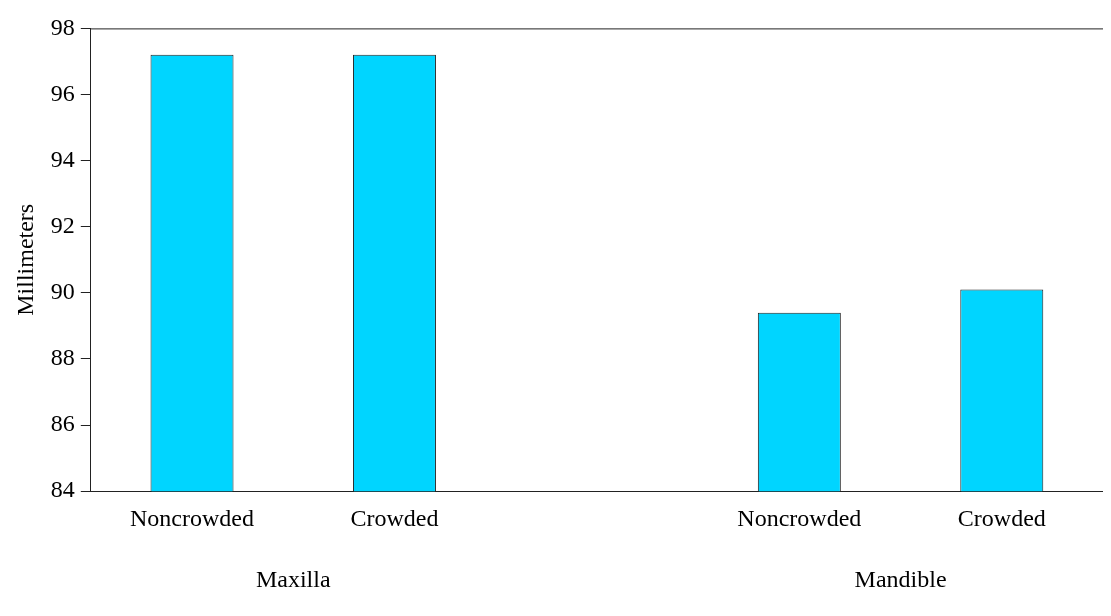 The image size is (1111, 616). Describe the element at coordinates (62, 26) in the screenshot. I see `y-tick-label: 98` at that location.